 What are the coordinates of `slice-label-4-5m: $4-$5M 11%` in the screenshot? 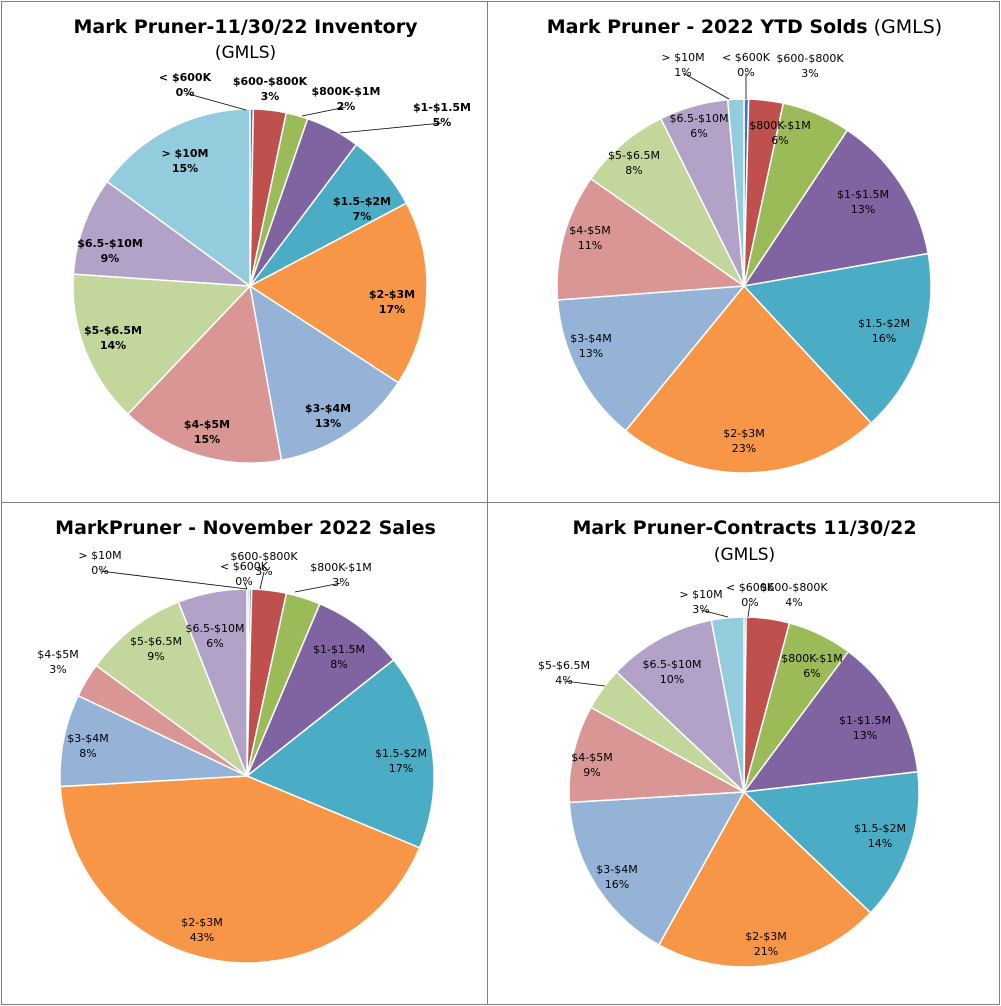 It's located at (589, 238).